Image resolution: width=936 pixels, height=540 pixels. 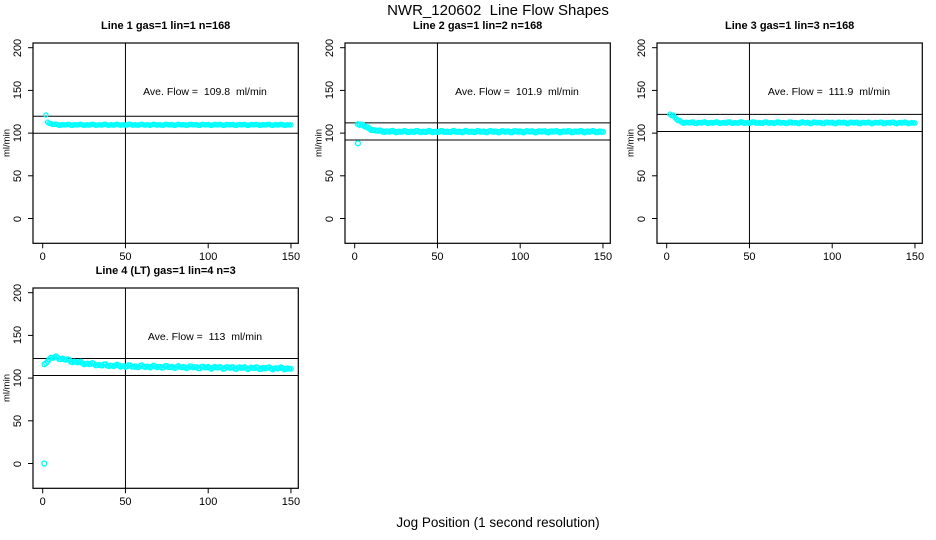 What do you see at coordinates (205, 337) in the screenshot?
I see `ave-flow-annotation: Ave. Flow = 113 ml/min` at bounding box center [205, 337].